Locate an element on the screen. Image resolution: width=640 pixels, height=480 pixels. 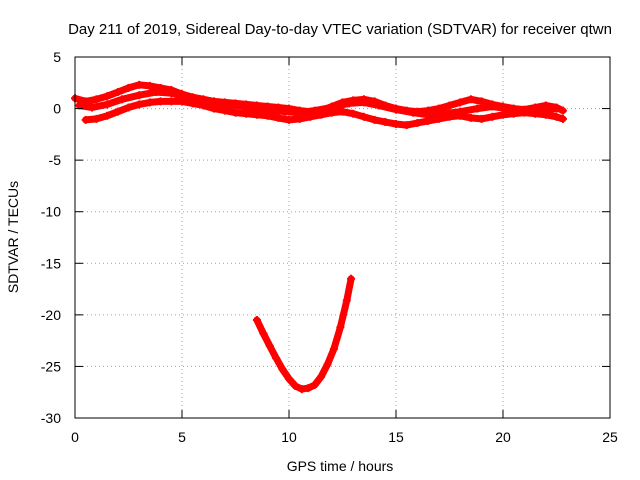
y-tick-label: -15 is located at coordinates (51, 263).